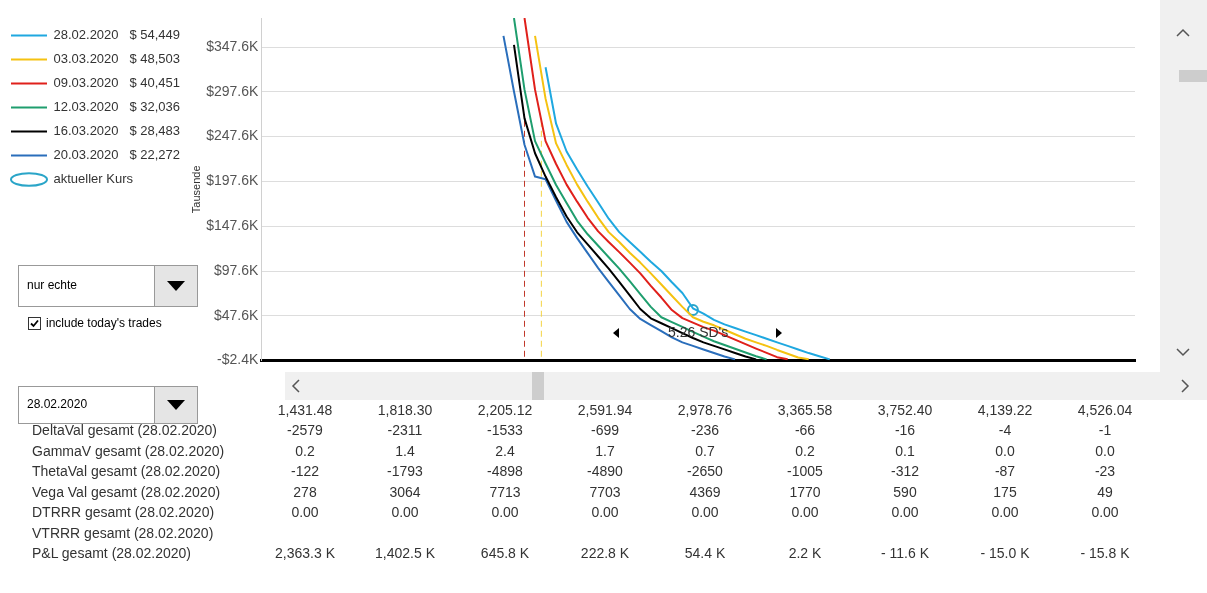 This screenshot has width=1207, height=593. What do you see at coordinates (233, 135) in the screenshot?
I see `y-tick-label: $247.6K` at bounding box center [233, 135].